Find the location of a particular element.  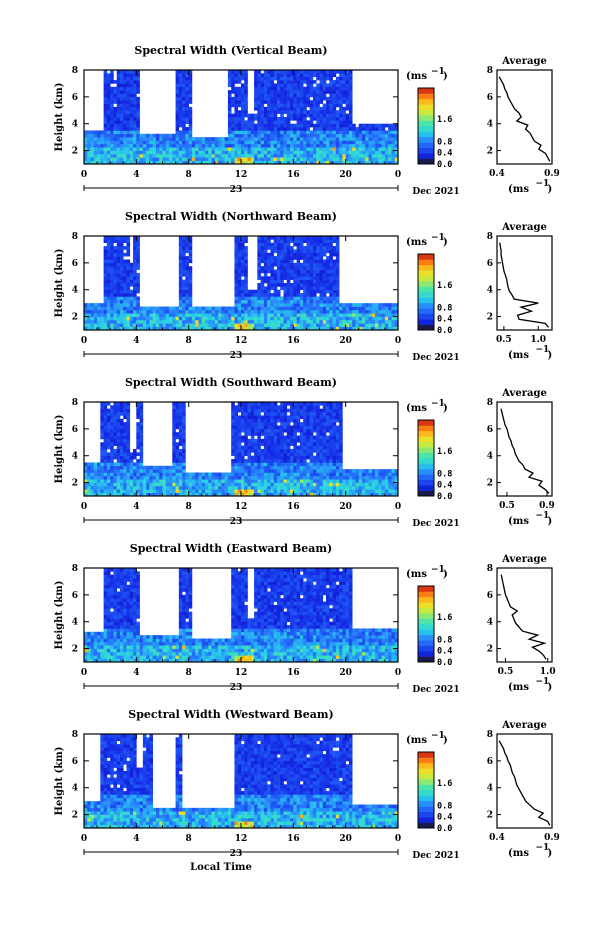

colorbar-segment is located at coordinates (426, 284).